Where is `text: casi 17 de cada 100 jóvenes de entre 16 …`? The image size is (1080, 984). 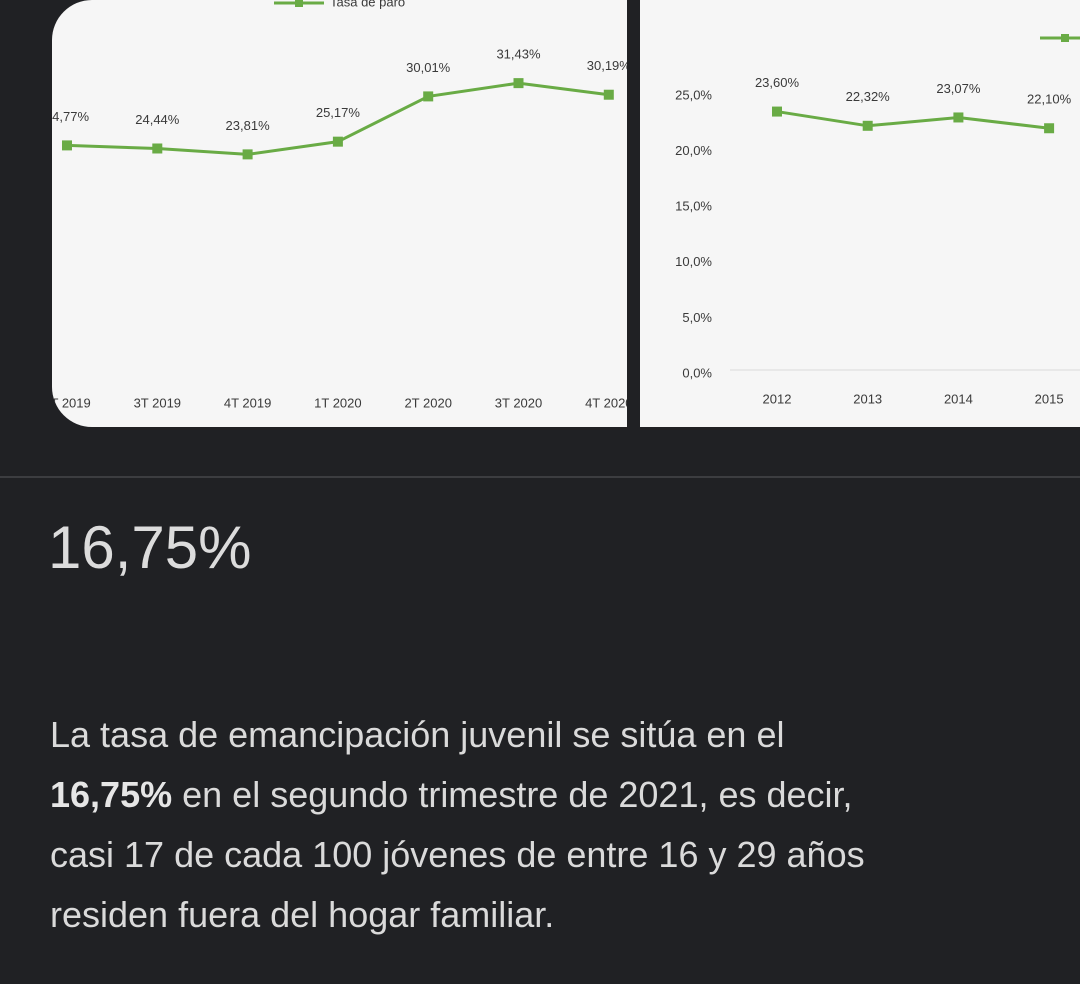 text: casi 17 de cada 100 jóvenes de entre 16 … is located at coordinates (457, 854).